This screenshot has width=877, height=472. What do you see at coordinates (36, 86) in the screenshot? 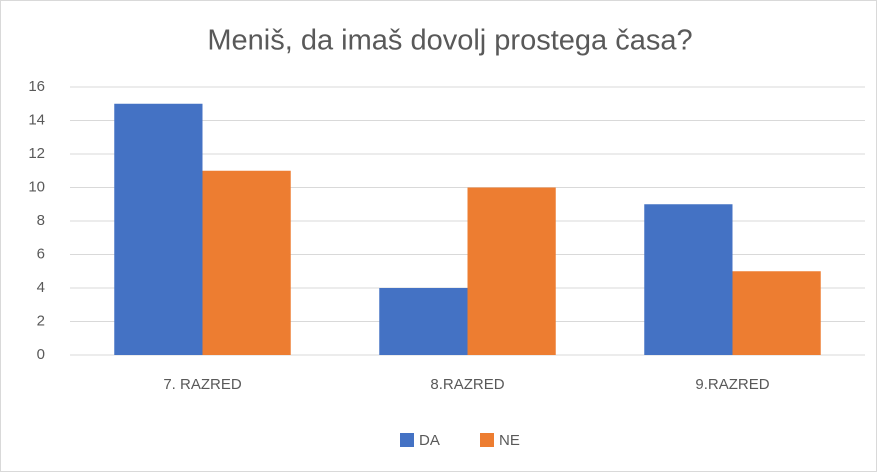
I see `y-tick-label: 16` at bounding box center [36, 86].